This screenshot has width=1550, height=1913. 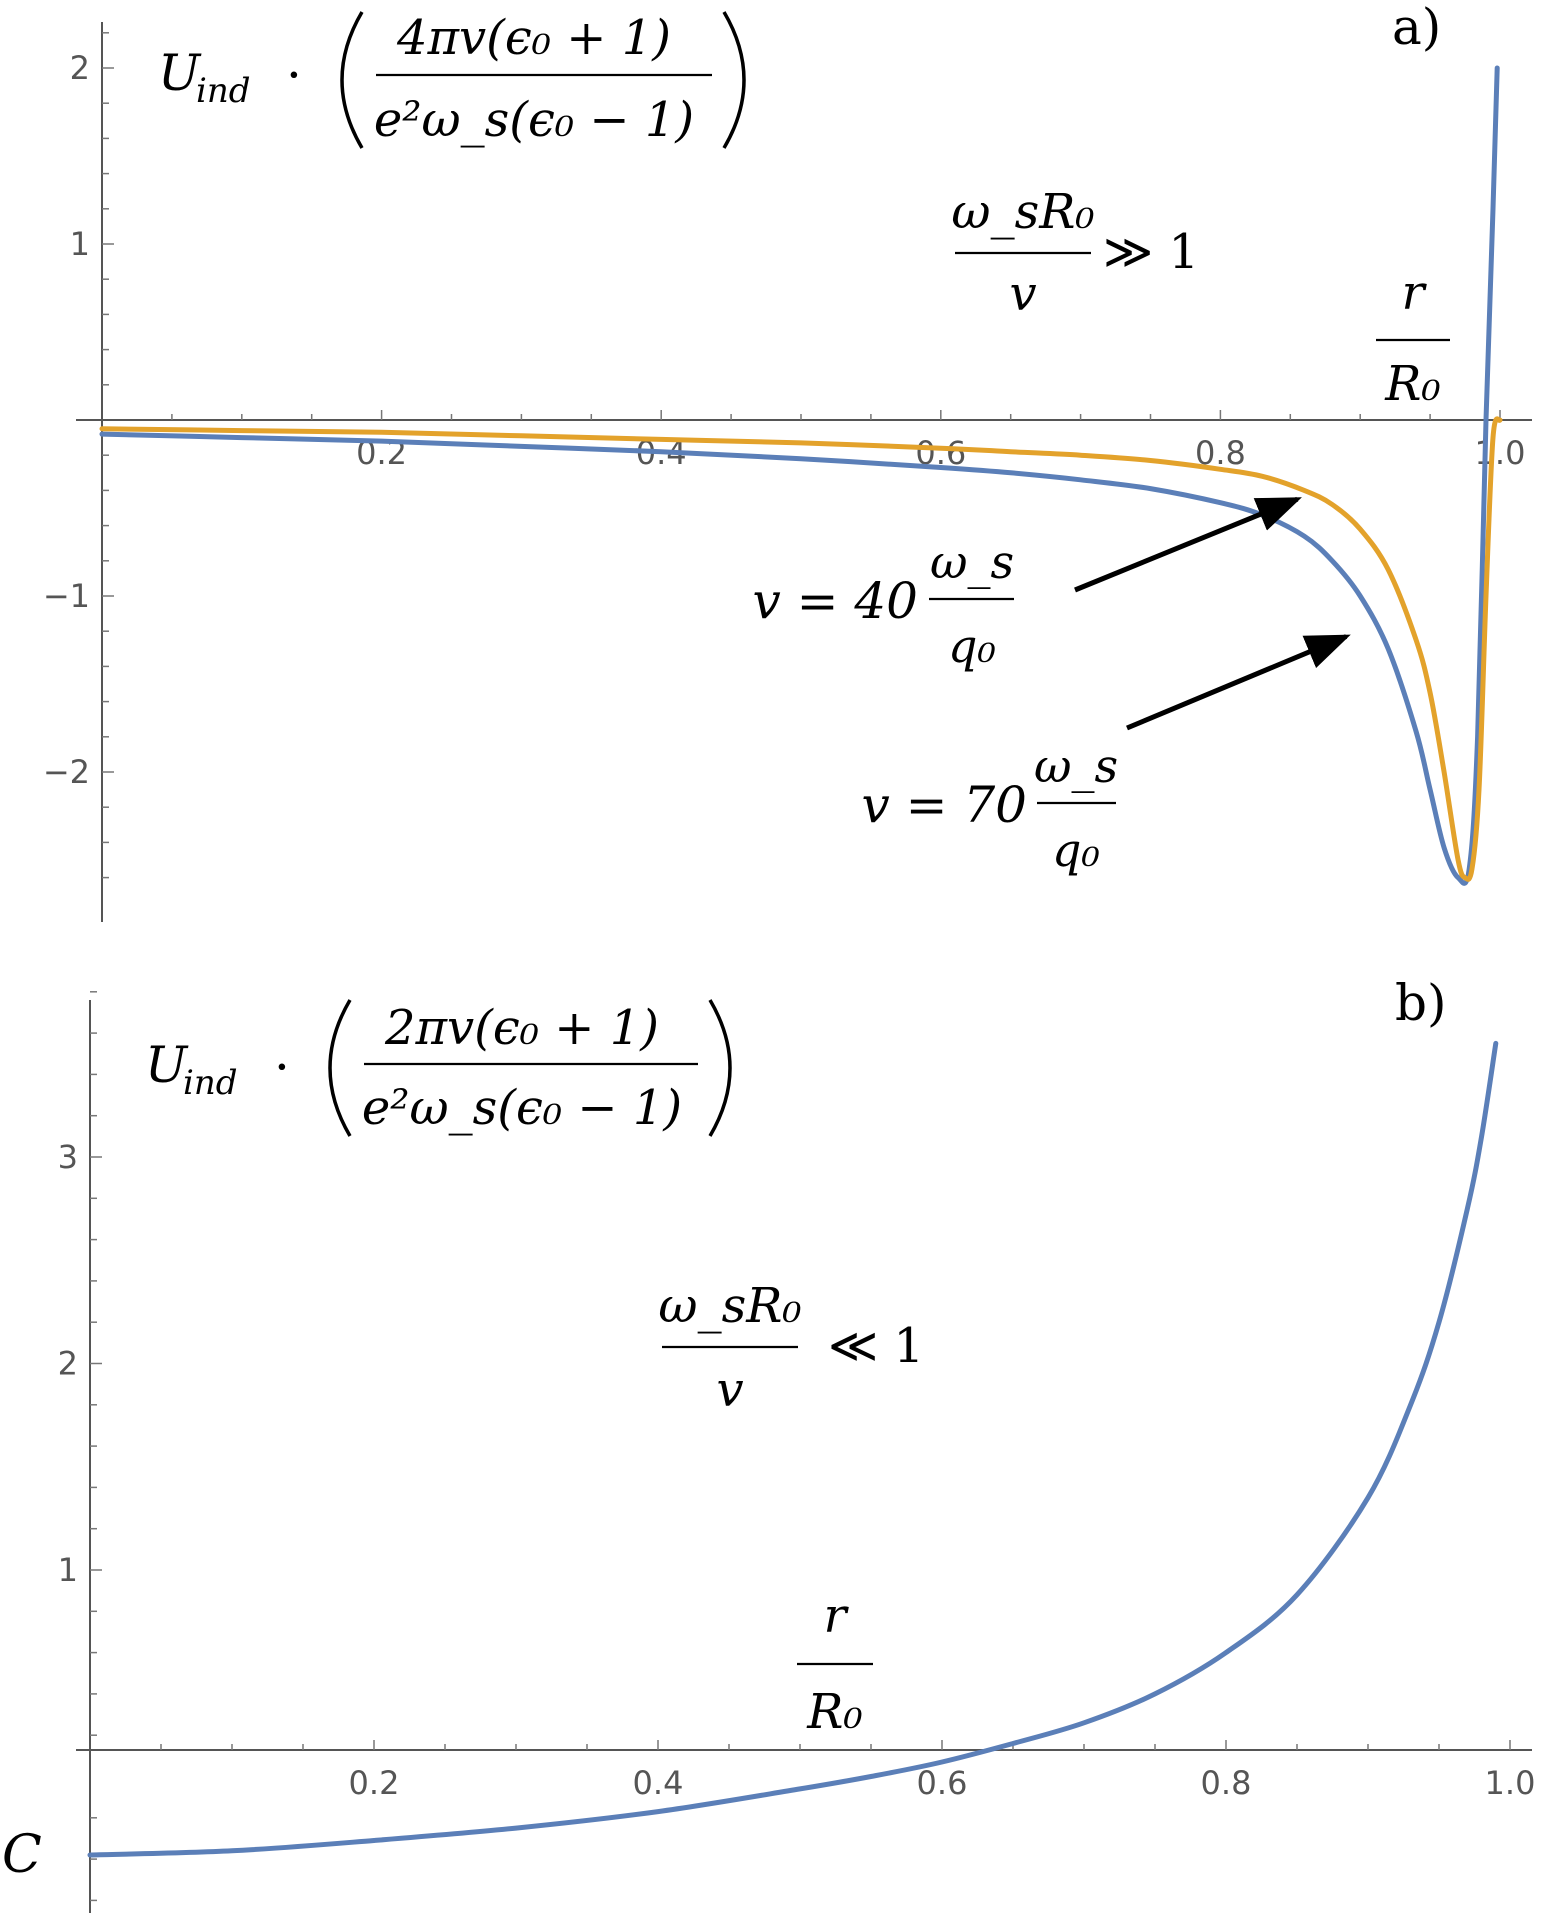 I want to click on annotation-v40-denominator: q₀, so click(x=972, y=646).